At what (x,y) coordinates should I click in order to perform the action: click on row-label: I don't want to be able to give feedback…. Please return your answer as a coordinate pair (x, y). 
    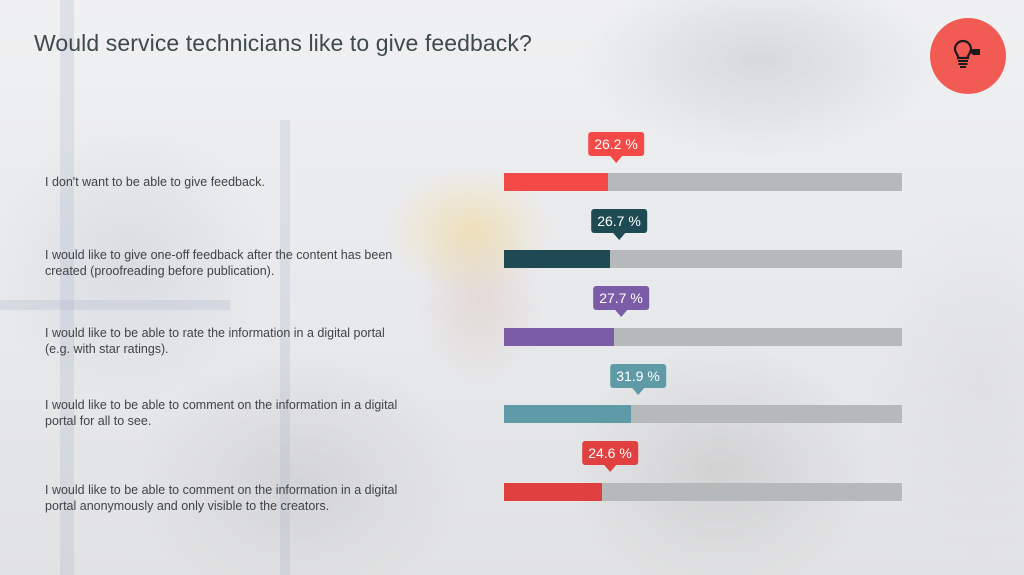
    Looking at the image, I should click on (255, 182).